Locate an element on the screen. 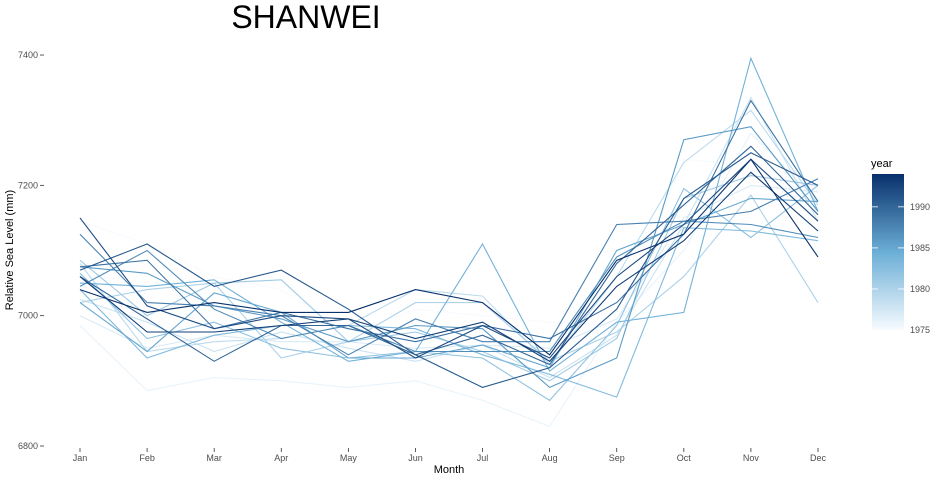  y-axis: 6800 7000 7200 7400 is located at coordinates (31, 250).